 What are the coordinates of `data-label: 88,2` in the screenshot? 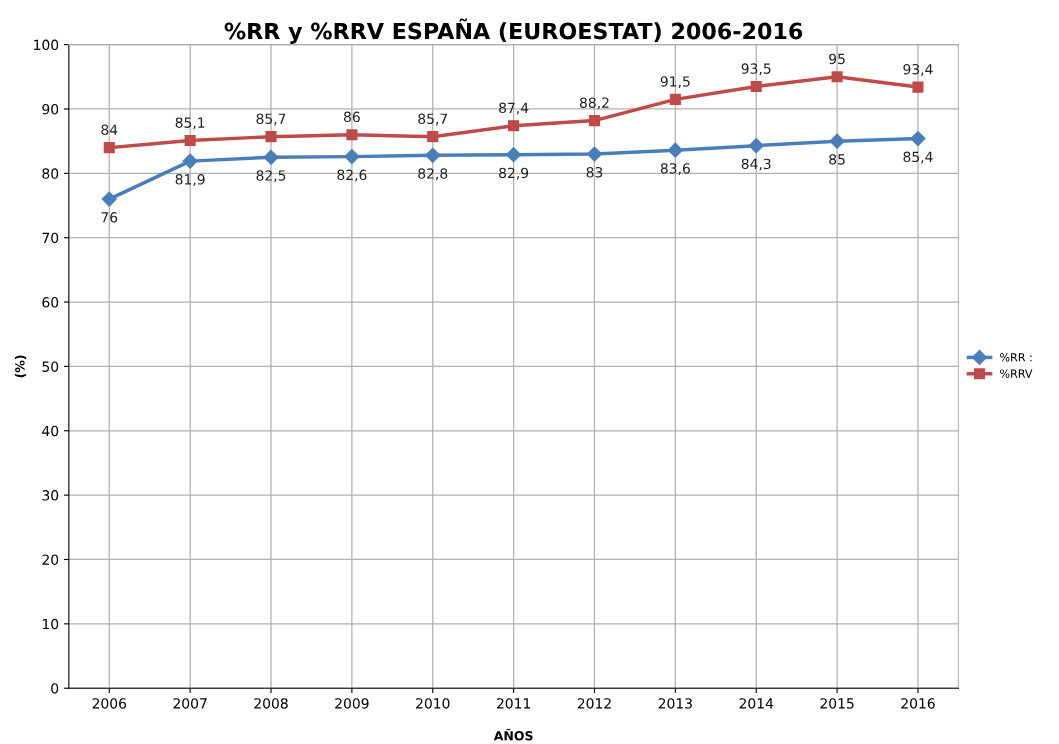 It's located at (594, 103).